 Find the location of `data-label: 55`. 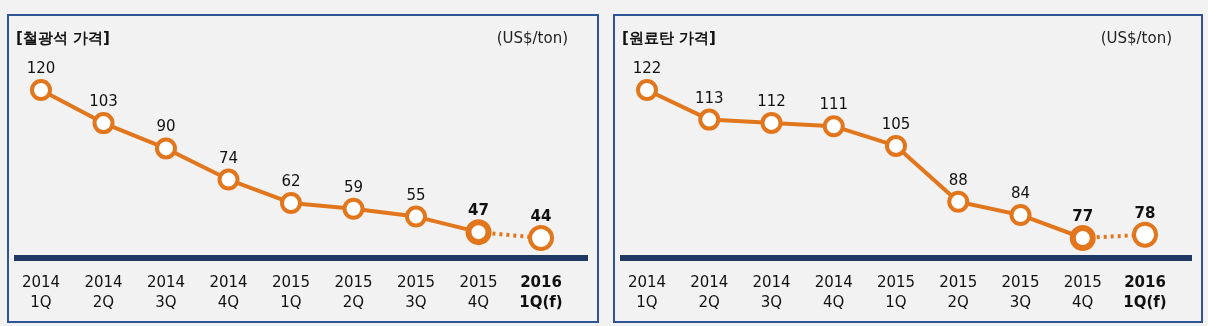

data-label: 55 is located at coordinates (416, 194).